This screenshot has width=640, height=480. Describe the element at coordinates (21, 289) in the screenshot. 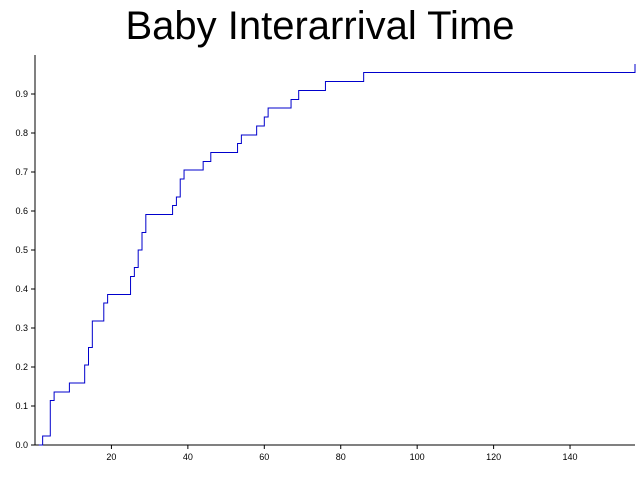

I see `y-tick-label: 0.4` at that location.